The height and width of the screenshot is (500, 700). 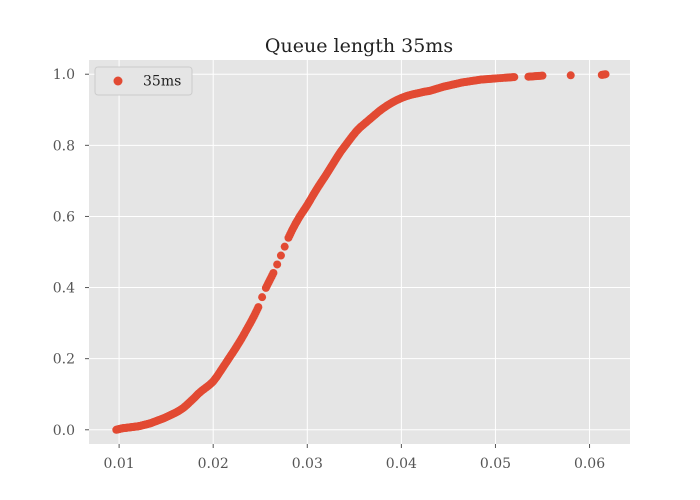 What do you see at coordinates (64, 431) in the screenshot?
I see `y-tick-label: 0.0` at bounding box center [64, 431].